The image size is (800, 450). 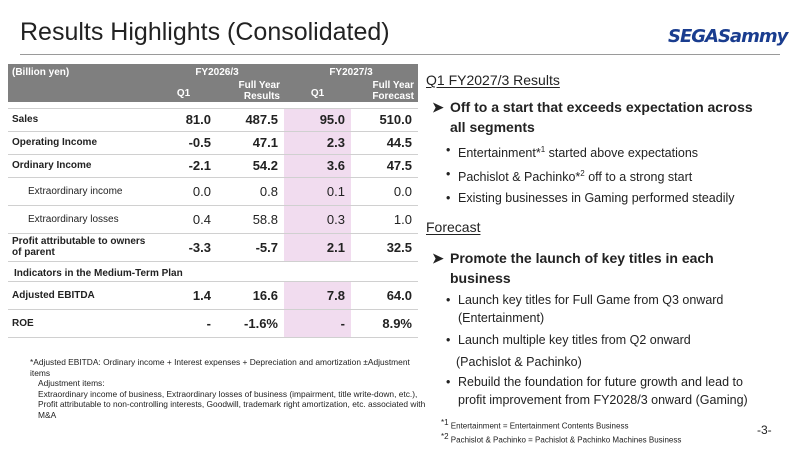 What do you see at coordinates (79, 83) in the screenshot?
I see `unit-label: (Billion yen)` at bounding box center [79, 83].